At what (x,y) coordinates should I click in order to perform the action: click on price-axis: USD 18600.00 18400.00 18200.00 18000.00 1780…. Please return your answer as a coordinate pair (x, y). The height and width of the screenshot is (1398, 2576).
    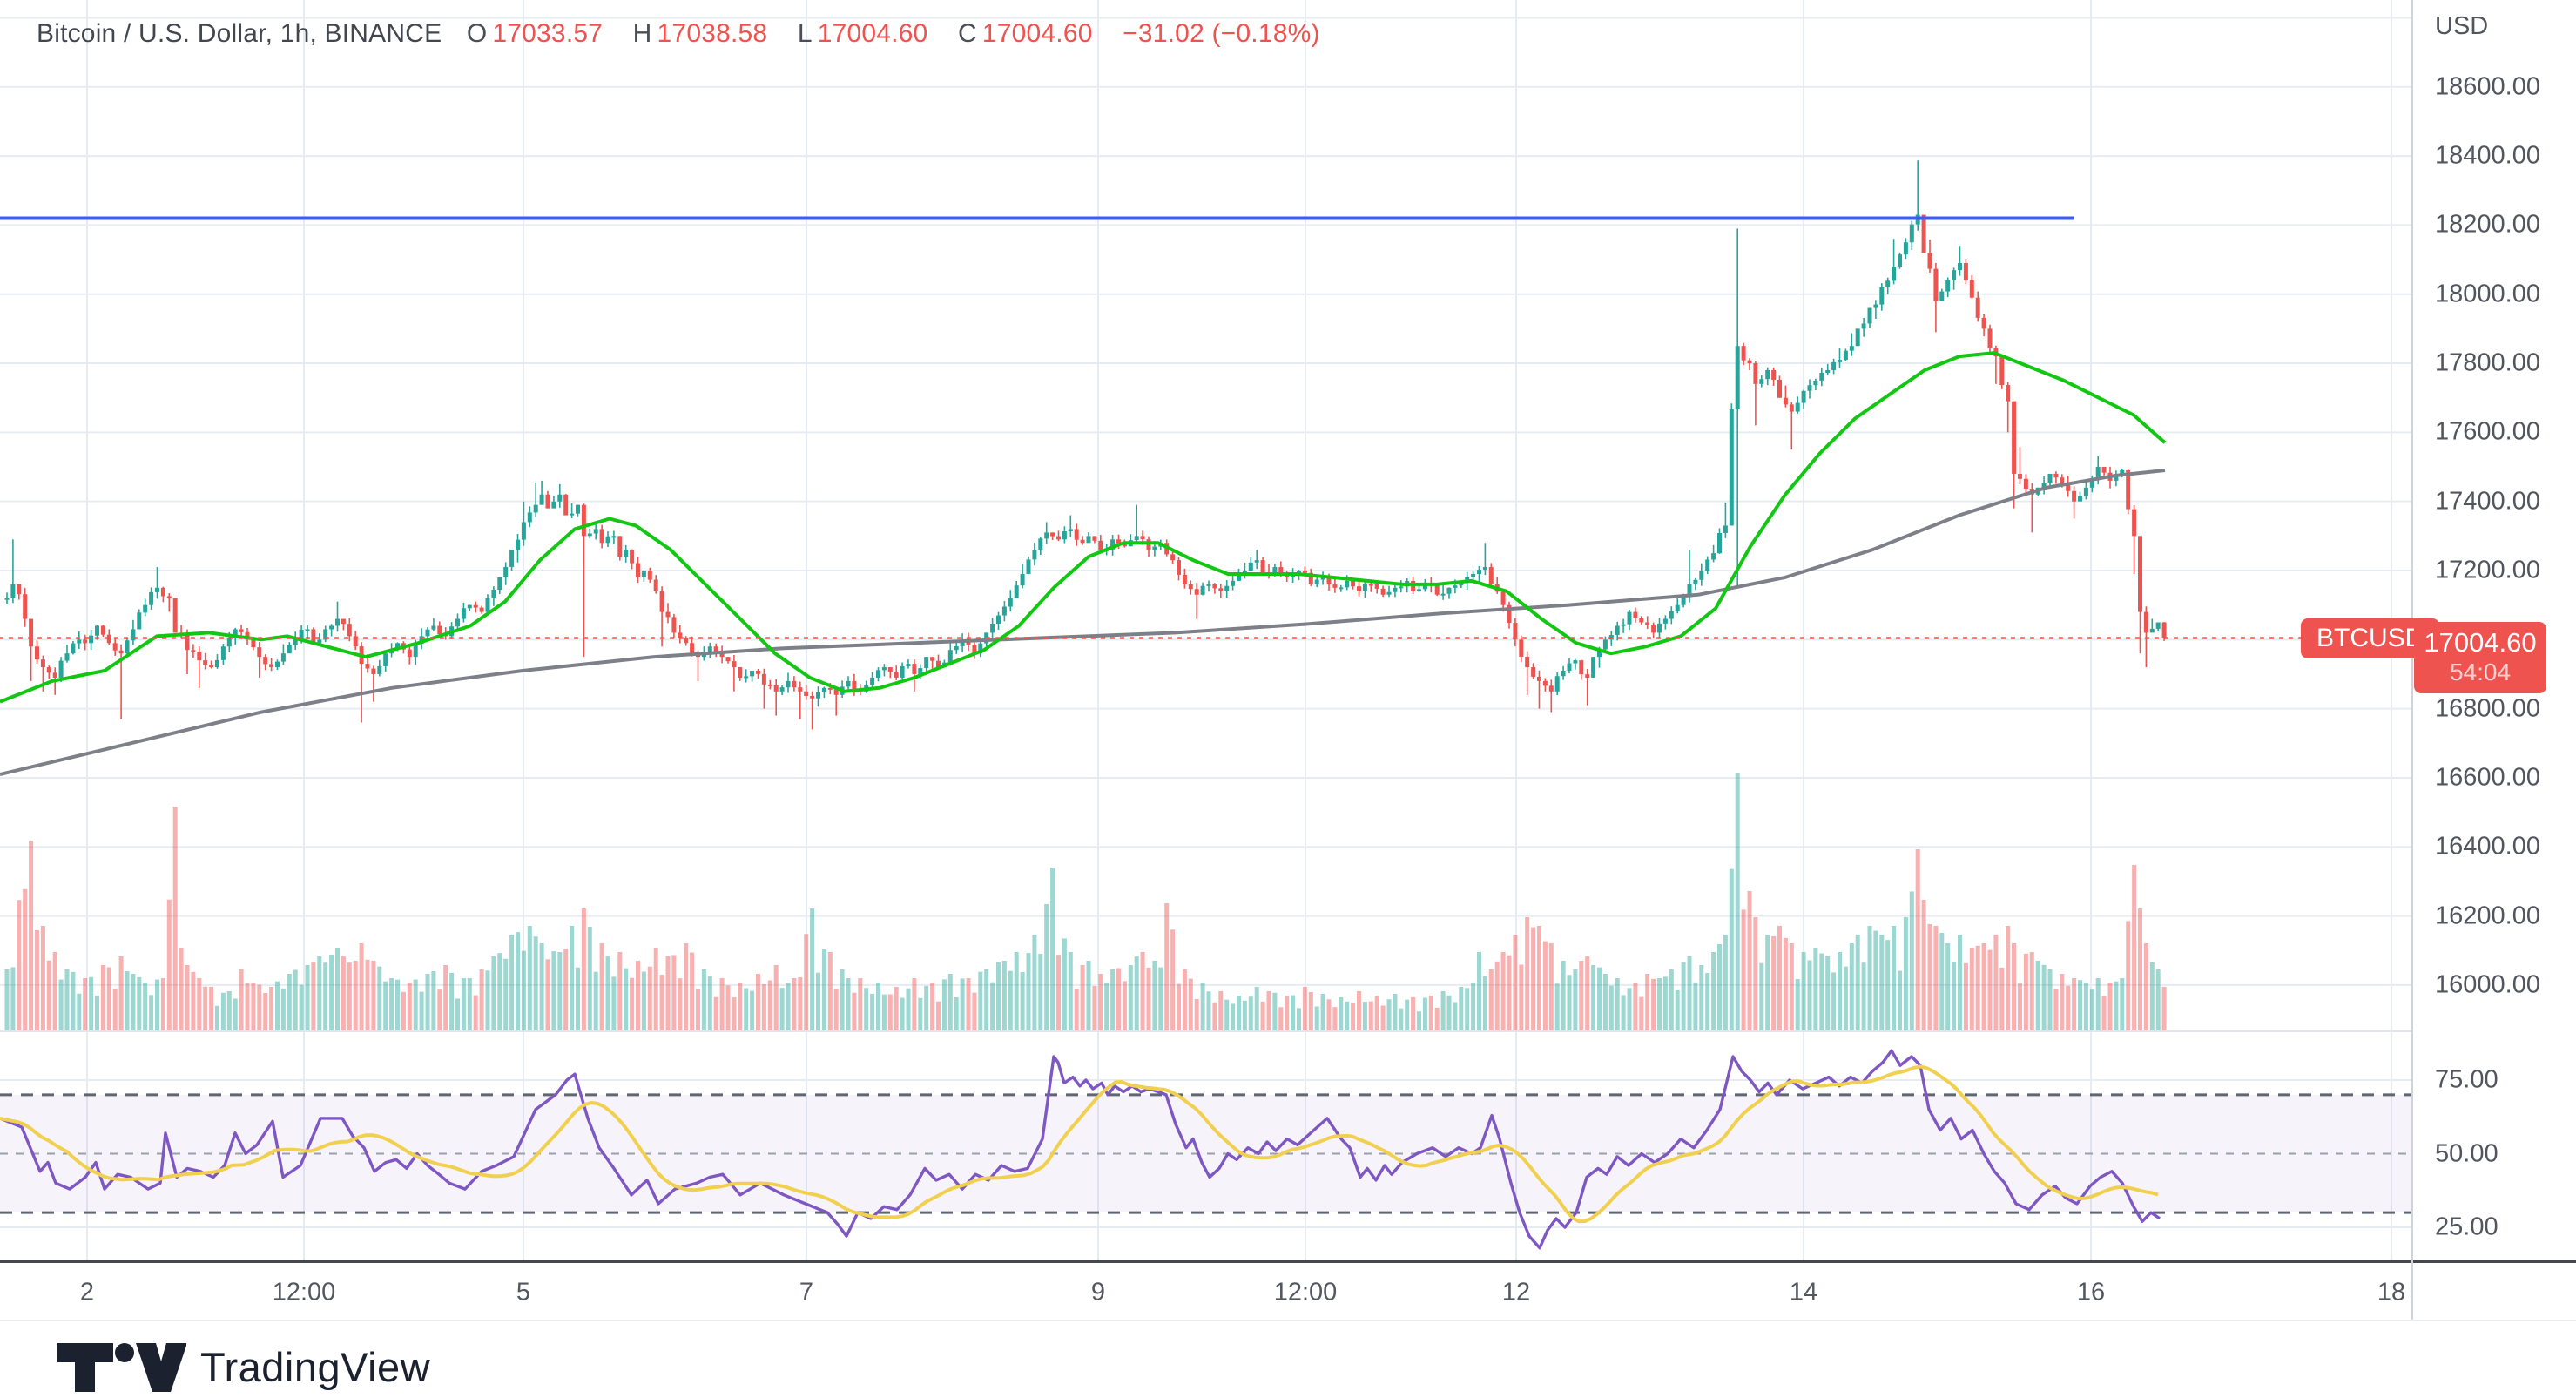
    Looking at the image, I should click on (2494, 660).